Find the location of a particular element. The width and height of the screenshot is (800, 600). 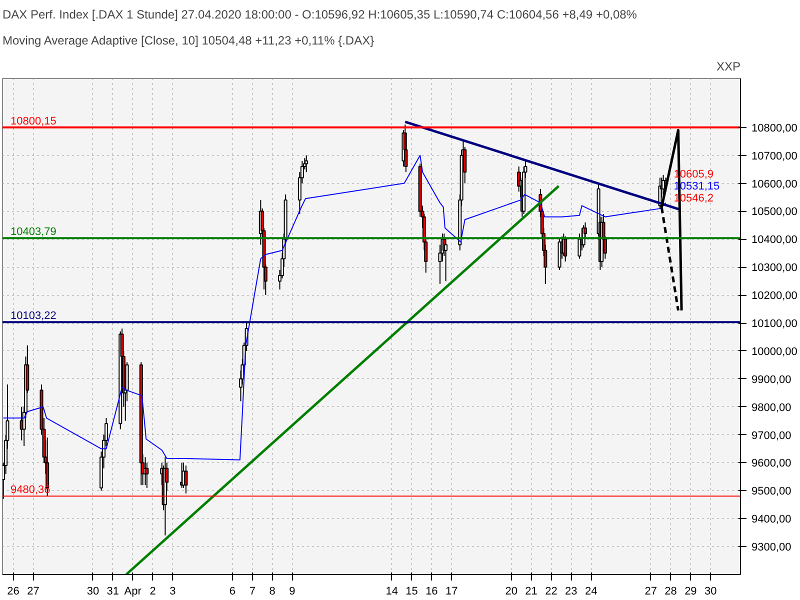

y-tick-label: 9400,00 is located at coordinates (772, 520).